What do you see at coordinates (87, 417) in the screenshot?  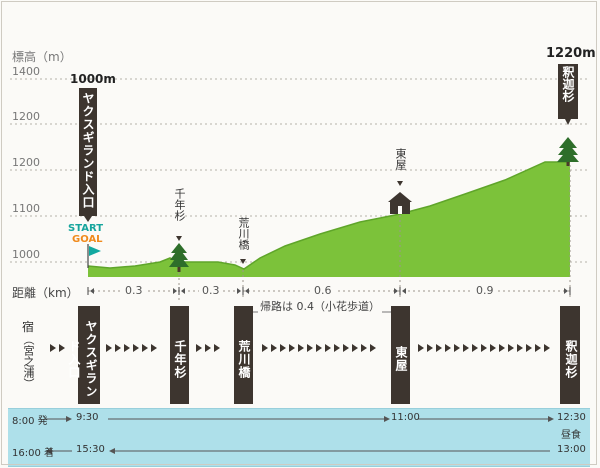 I see `schedule-out-t1: 9:30` at bounding box center [87, 417].